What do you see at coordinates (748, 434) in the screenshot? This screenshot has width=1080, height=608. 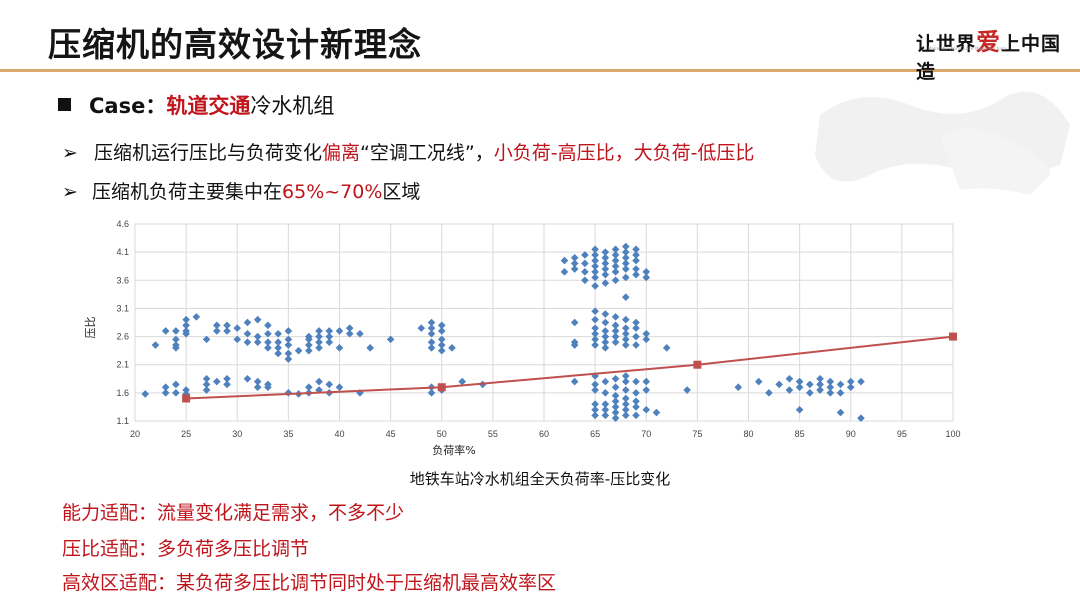 I see `x-tick-label: 80` at bounding box center [748, 434].